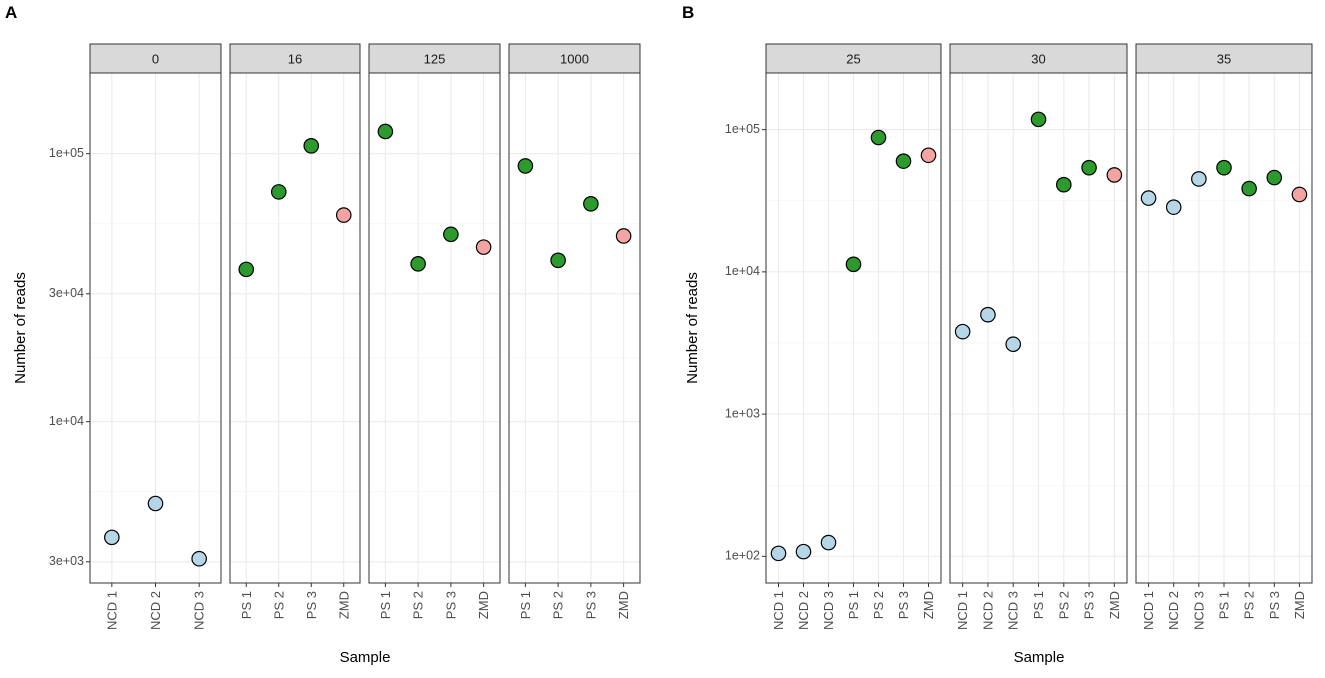  I want to click on panel-a-facet-3-xtick-label-1: PS 2, so click(558, 605).